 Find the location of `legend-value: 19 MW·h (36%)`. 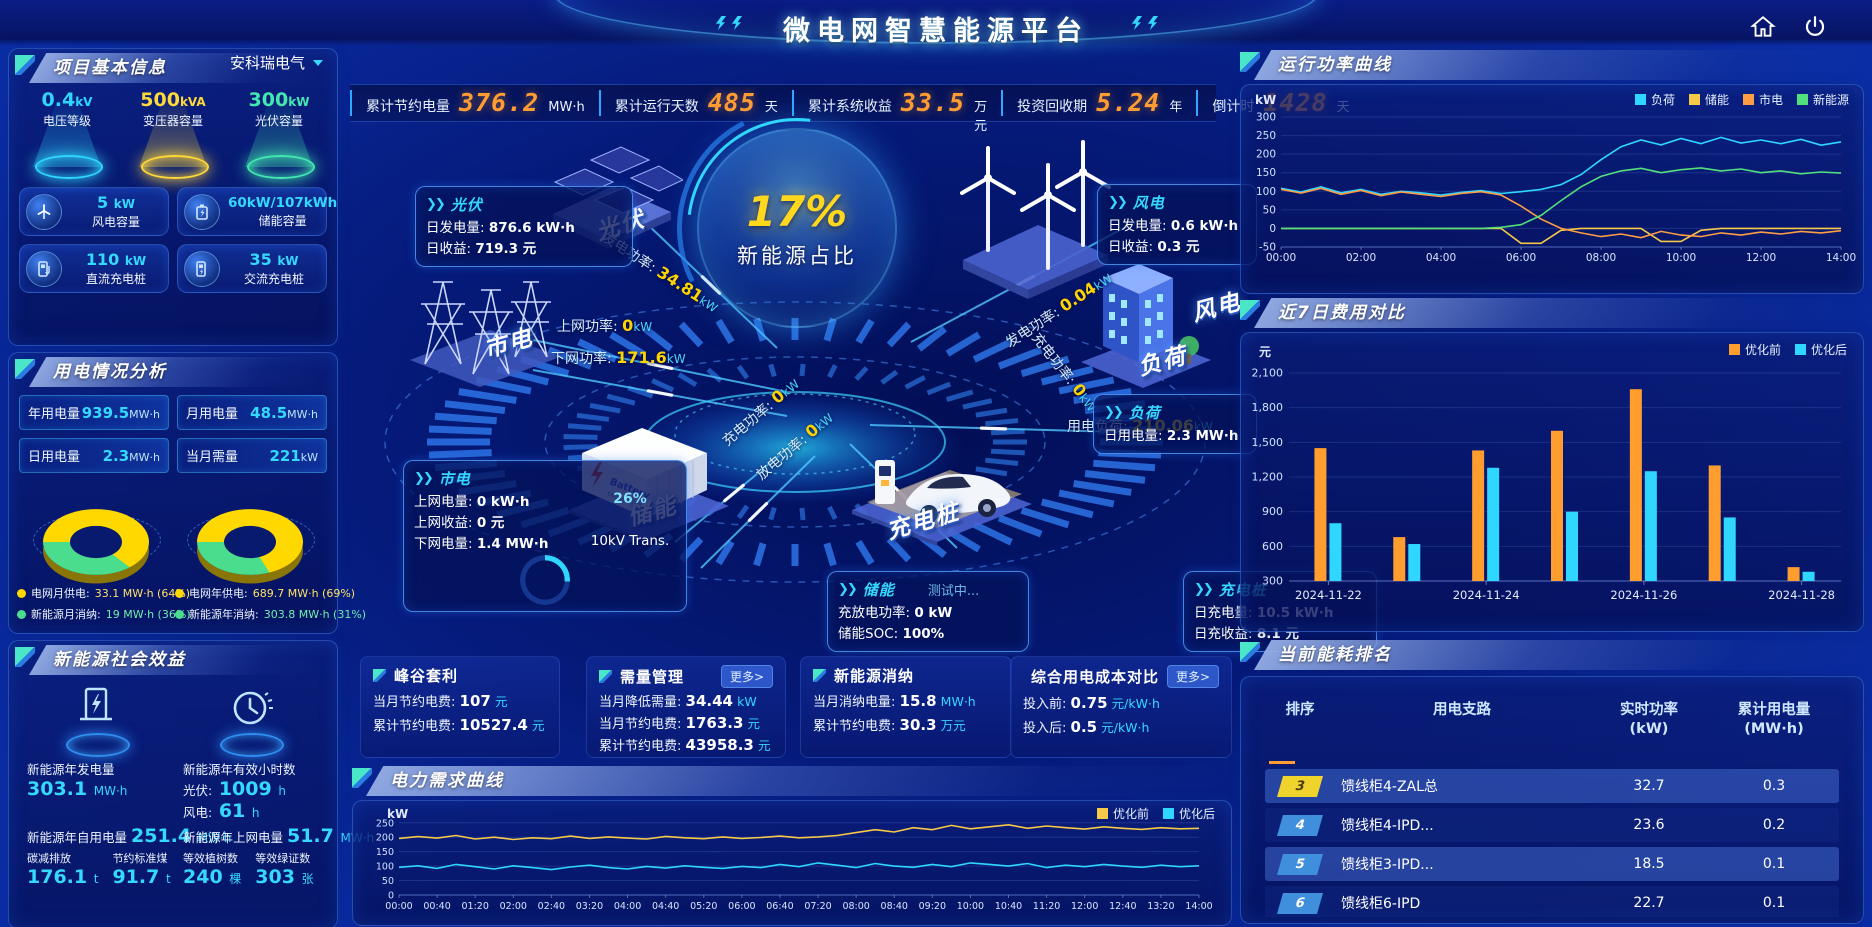

legend-value: 19 MW·h (36%) is located at coordinates (148, 614).